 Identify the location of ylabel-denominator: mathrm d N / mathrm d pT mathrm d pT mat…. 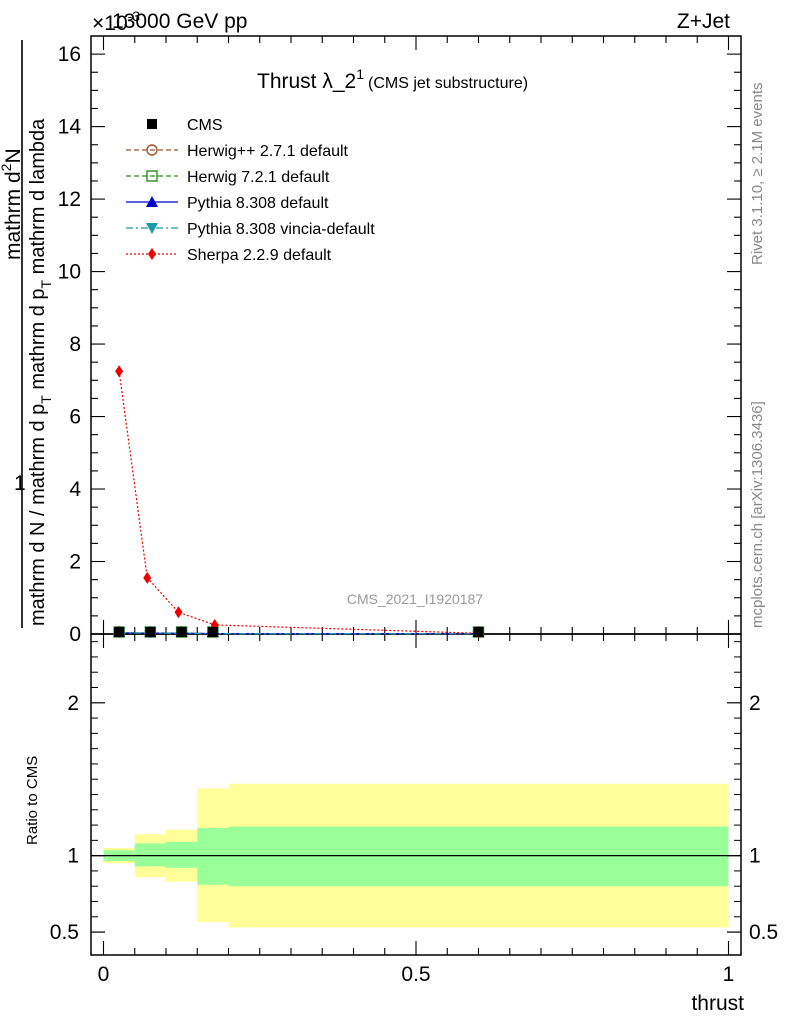
(40, 372).